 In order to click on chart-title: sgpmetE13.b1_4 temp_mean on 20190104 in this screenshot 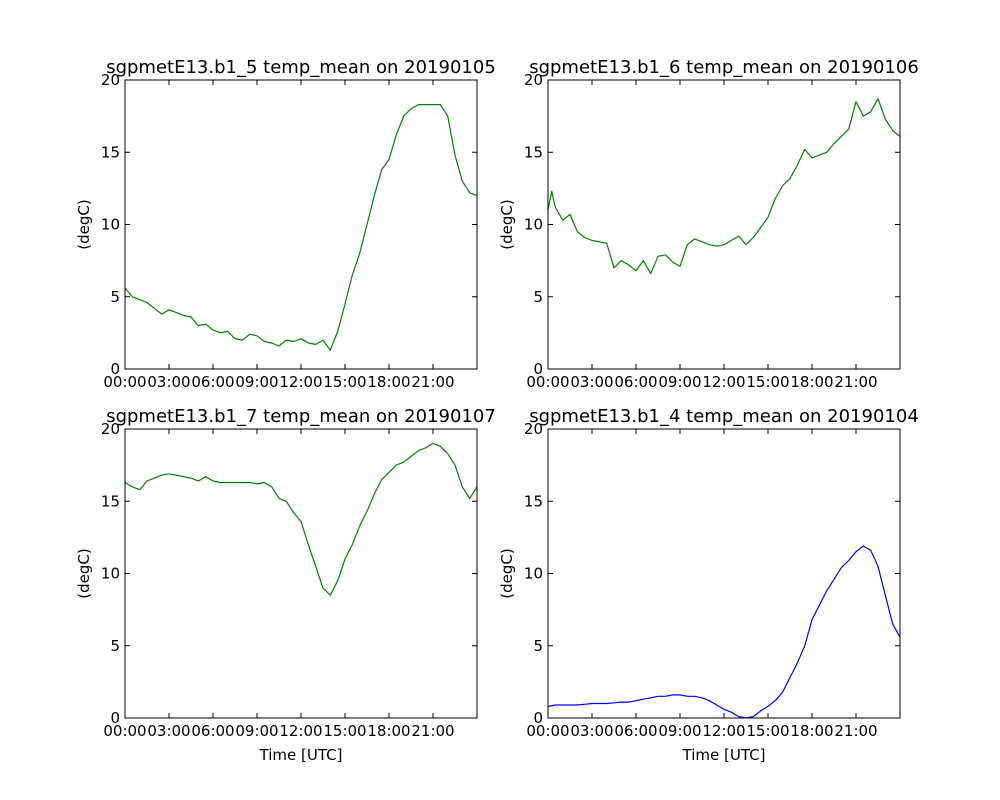, I will do `click(724, 416)`.